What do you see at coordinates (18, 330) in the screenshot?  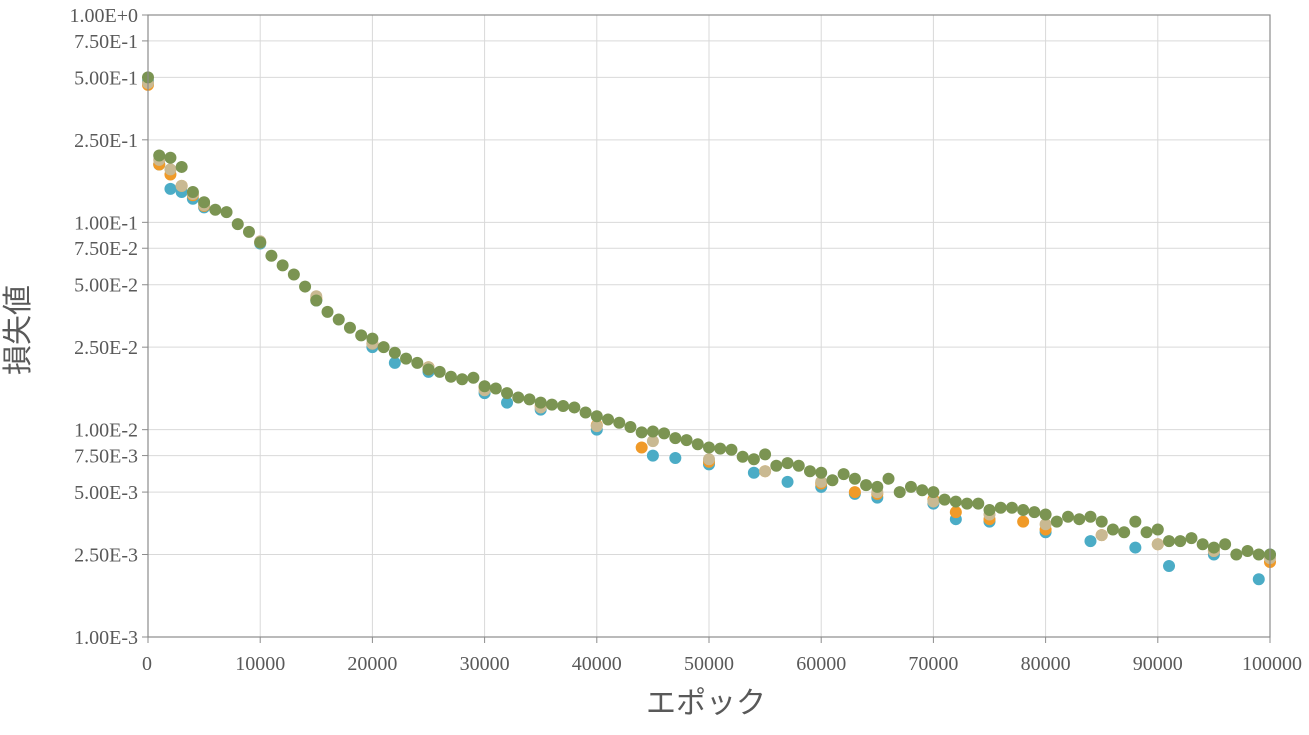 I see `y-axis-title: 損失値` at bounding box center [18, 330].